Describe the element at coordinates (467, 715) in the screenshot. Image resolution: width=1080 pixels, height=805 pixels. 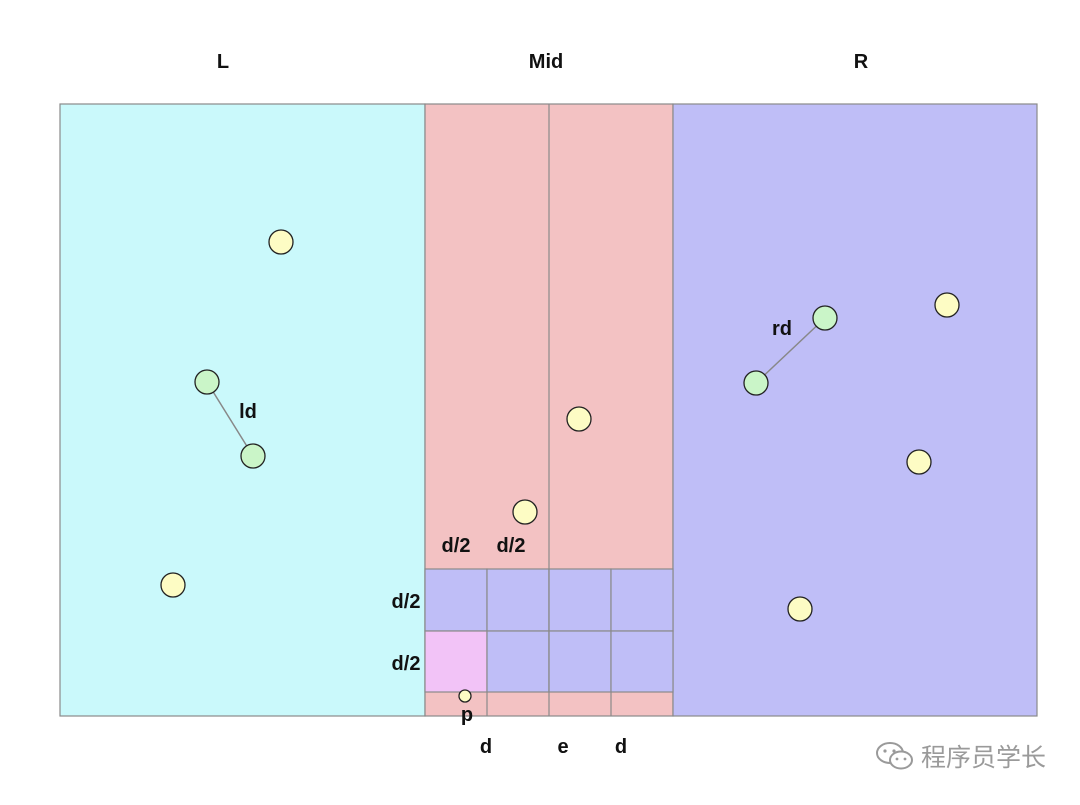
I see `p-label: p` at that location.